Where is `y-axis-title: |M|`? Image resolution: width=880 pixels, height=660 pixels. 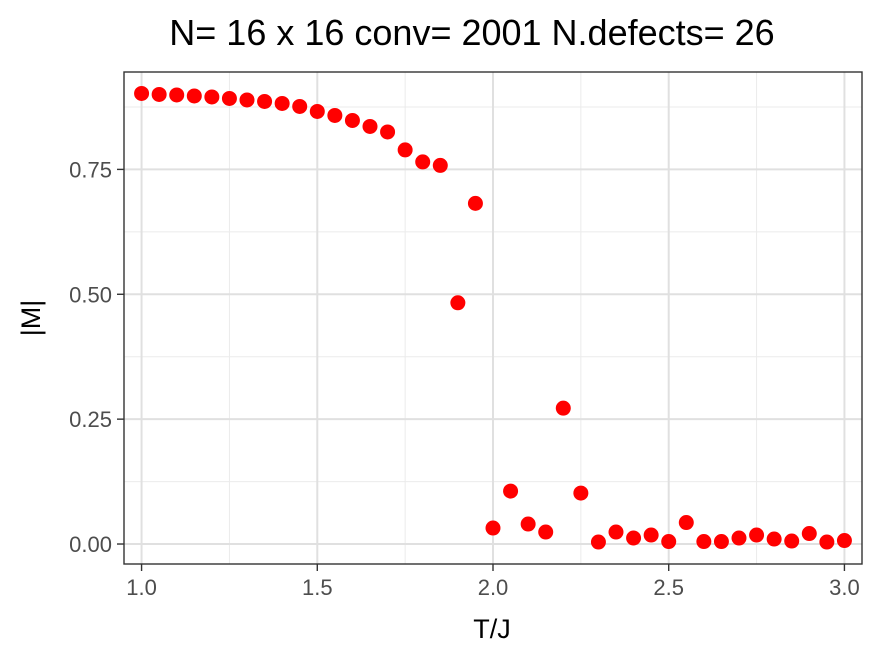
y-axis-title: |M| is located at coordinates (31, 318).